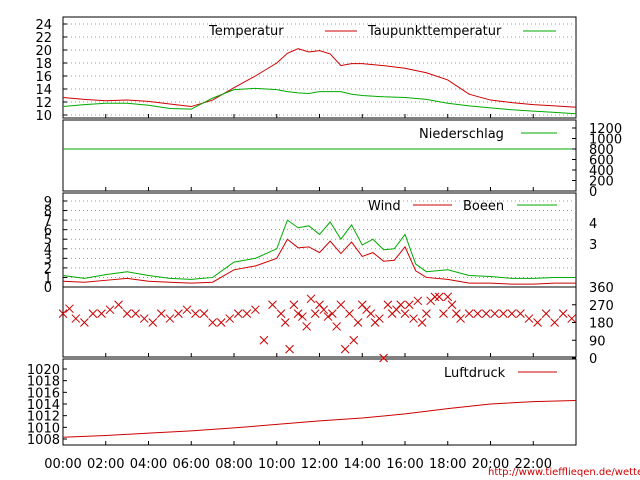  I want to click on x-tick-label: 14:00, so click(362, 464).